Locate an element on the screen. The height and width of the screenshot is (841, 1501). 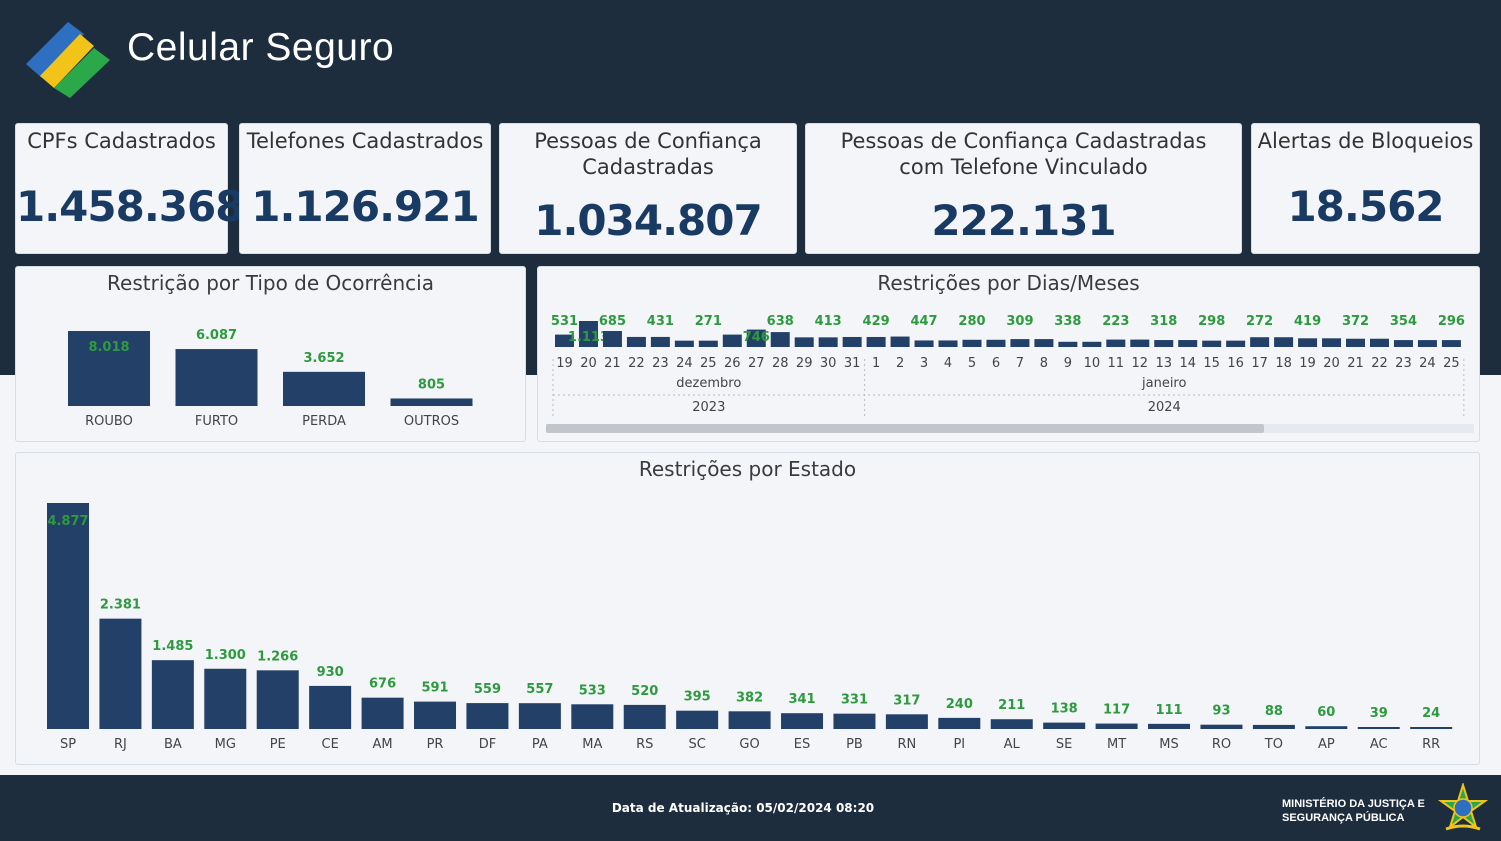
kpi-value: 1.034.807 is located at coordinates (648, 220).